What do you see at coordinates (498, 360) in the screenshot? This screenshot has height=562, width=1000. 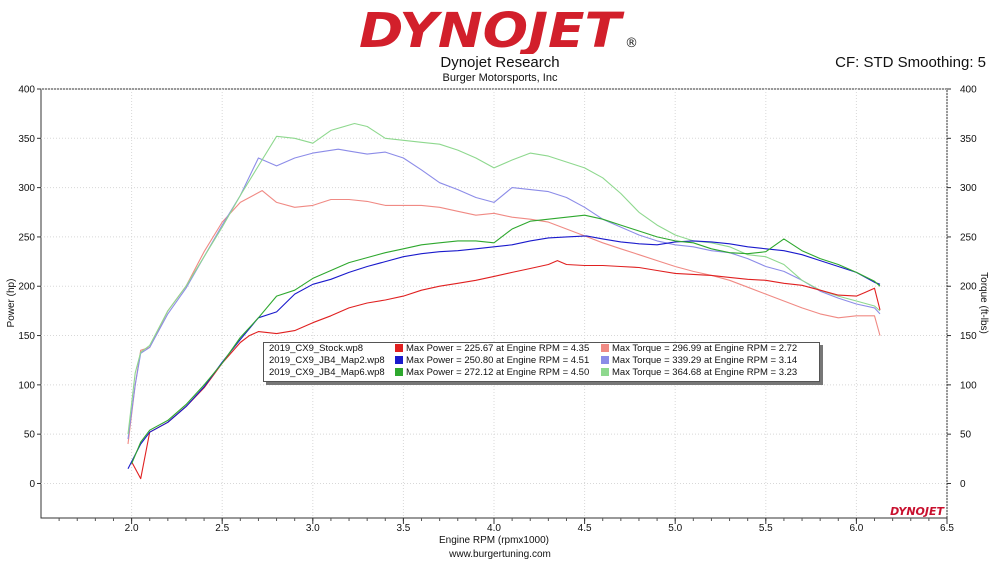 I see `legend-power-text: Max Power = 250.80 at Engine RPM = 4.51` at bounding box center [498, 360].